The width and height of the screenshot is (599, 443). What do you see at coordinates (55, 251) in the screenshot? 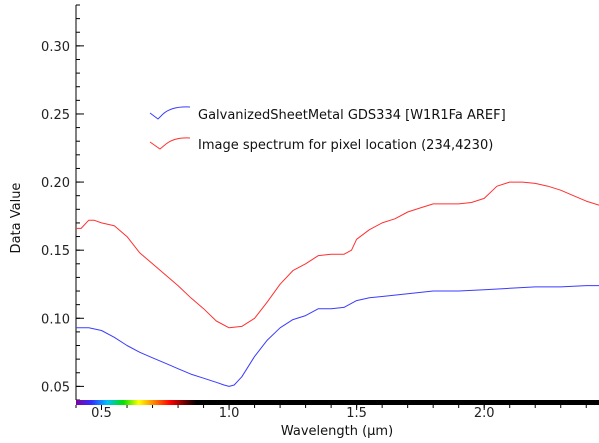
I see `y-tick-label: 0.15` at bounding box center [55, 251].